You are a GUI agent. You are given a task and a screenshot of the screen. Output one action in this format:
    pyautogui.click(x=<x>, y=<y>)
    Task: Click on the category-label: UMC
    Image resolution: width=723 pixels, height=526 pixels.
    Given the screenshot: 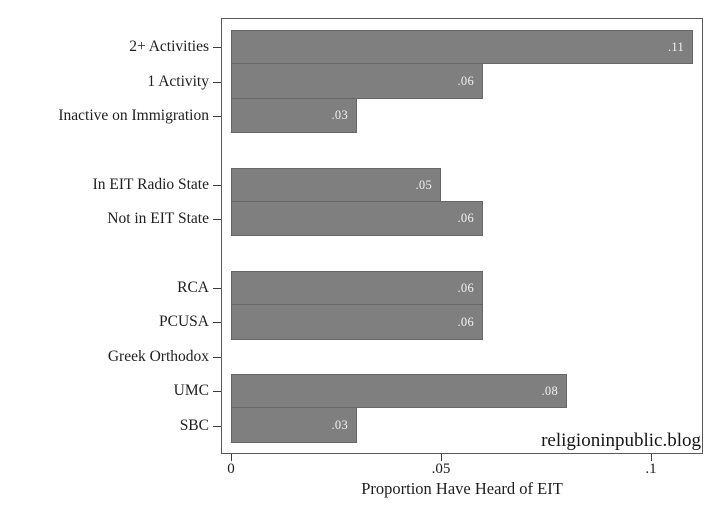 What is the action you would take?
    pyautogui.click(x=191, y=390)
    